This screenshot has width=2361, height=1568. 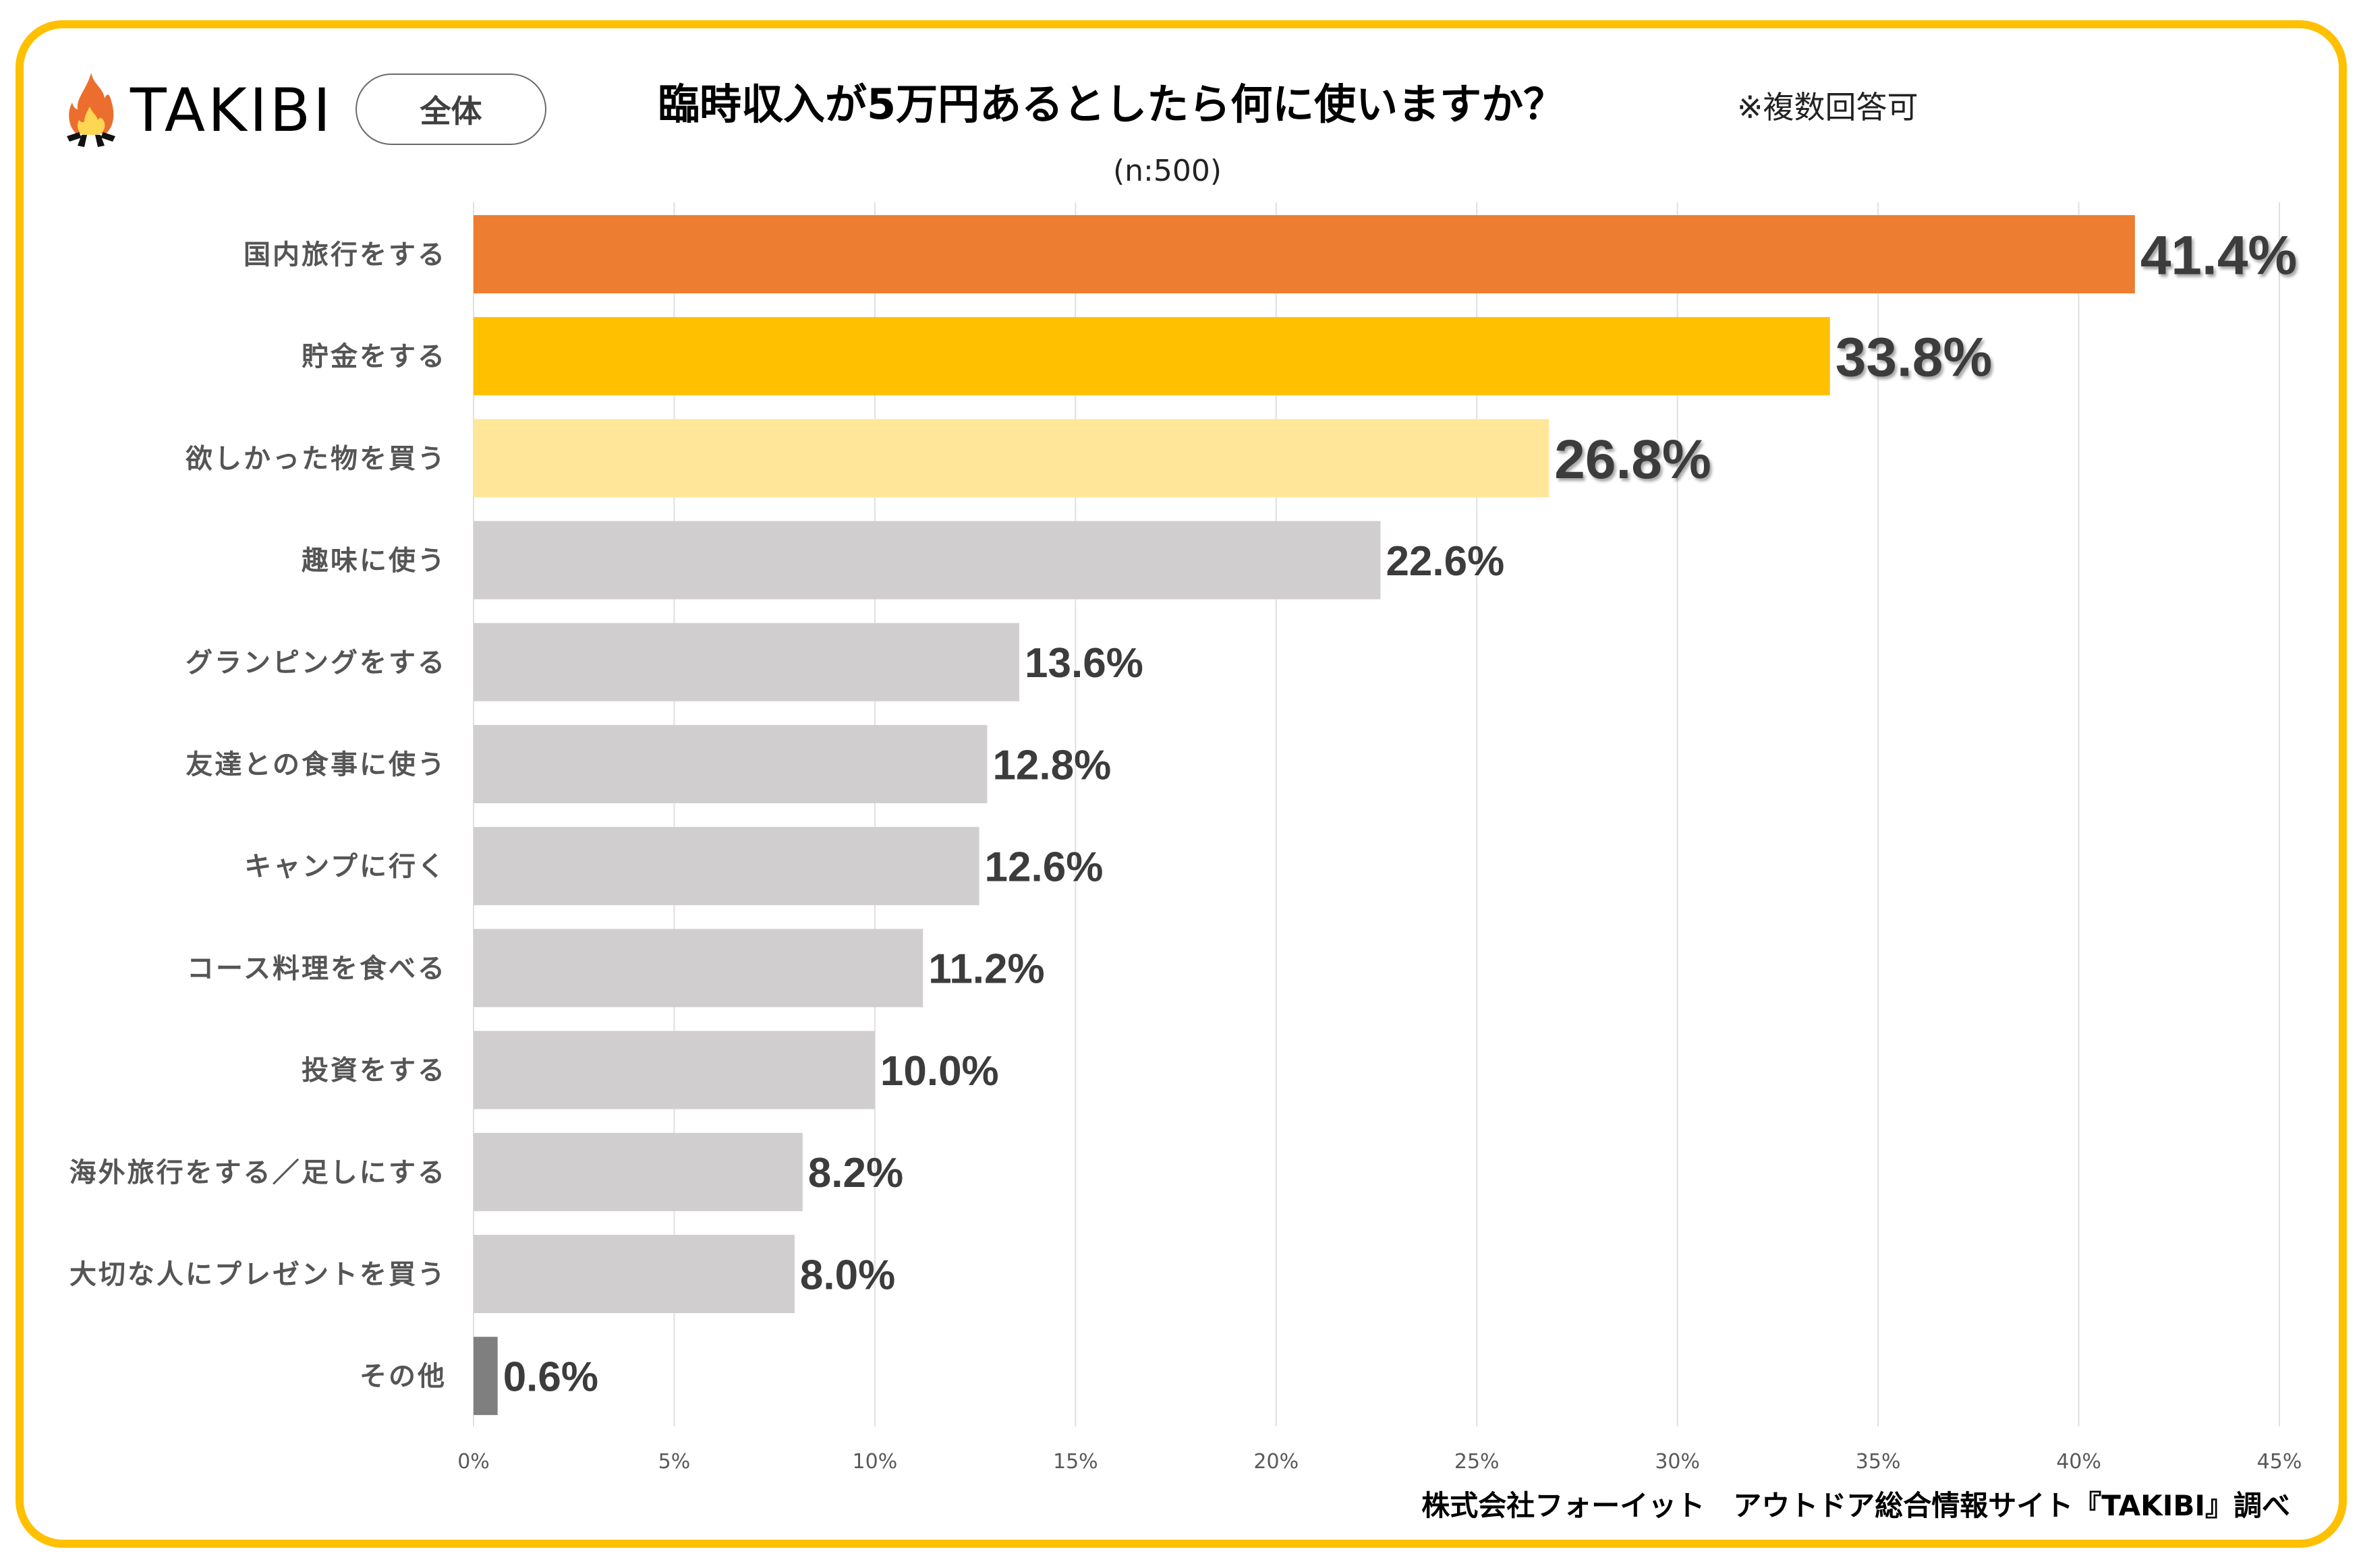 What do you see at coordinates (2279, 1462) in the screenshot?
I see `x-tick-label: 45%` at bounding box center [2279, 1462].